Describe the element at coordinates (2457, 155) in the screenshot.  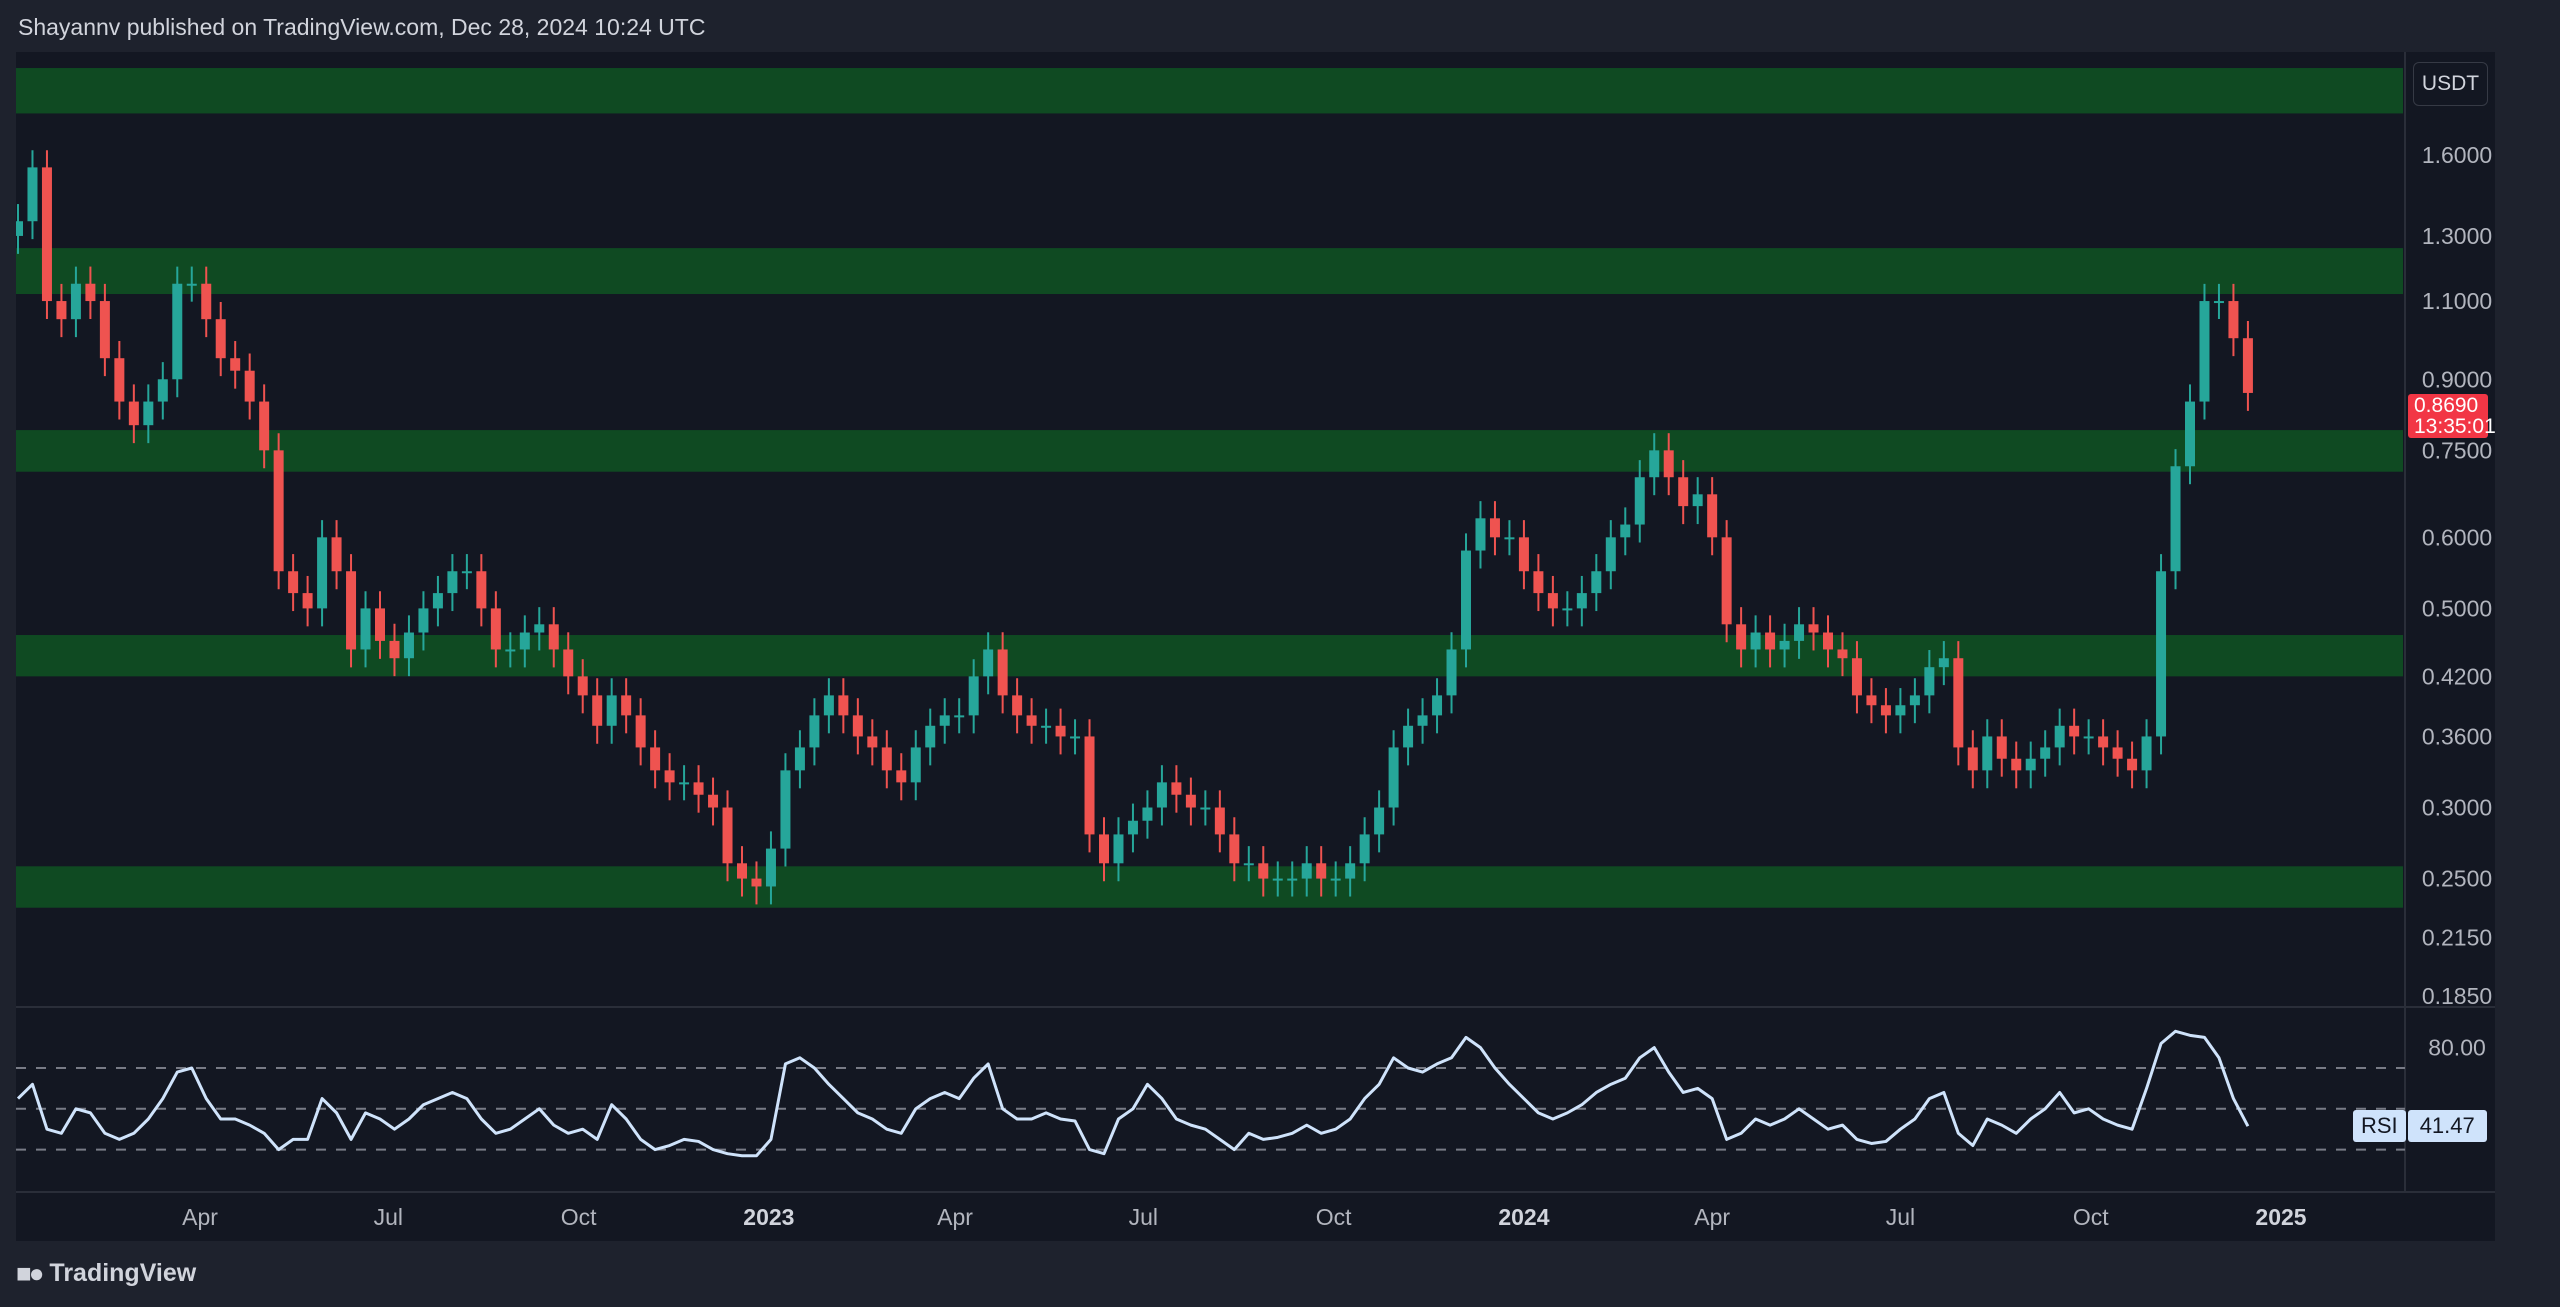
I see `price-tick-label: 1.6000` at that location.